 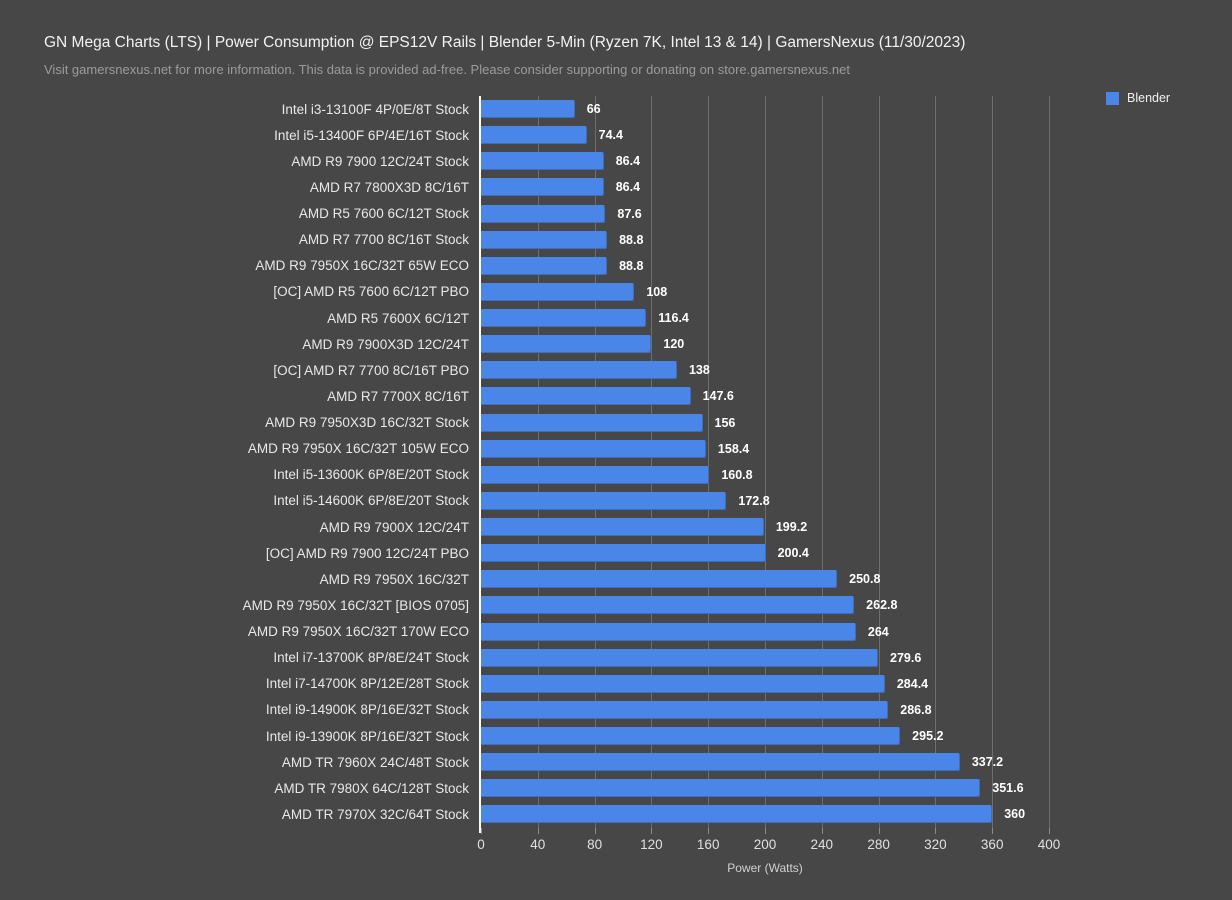 I want to click on bar-value-label: 160.8, so click(x=737, y=474).